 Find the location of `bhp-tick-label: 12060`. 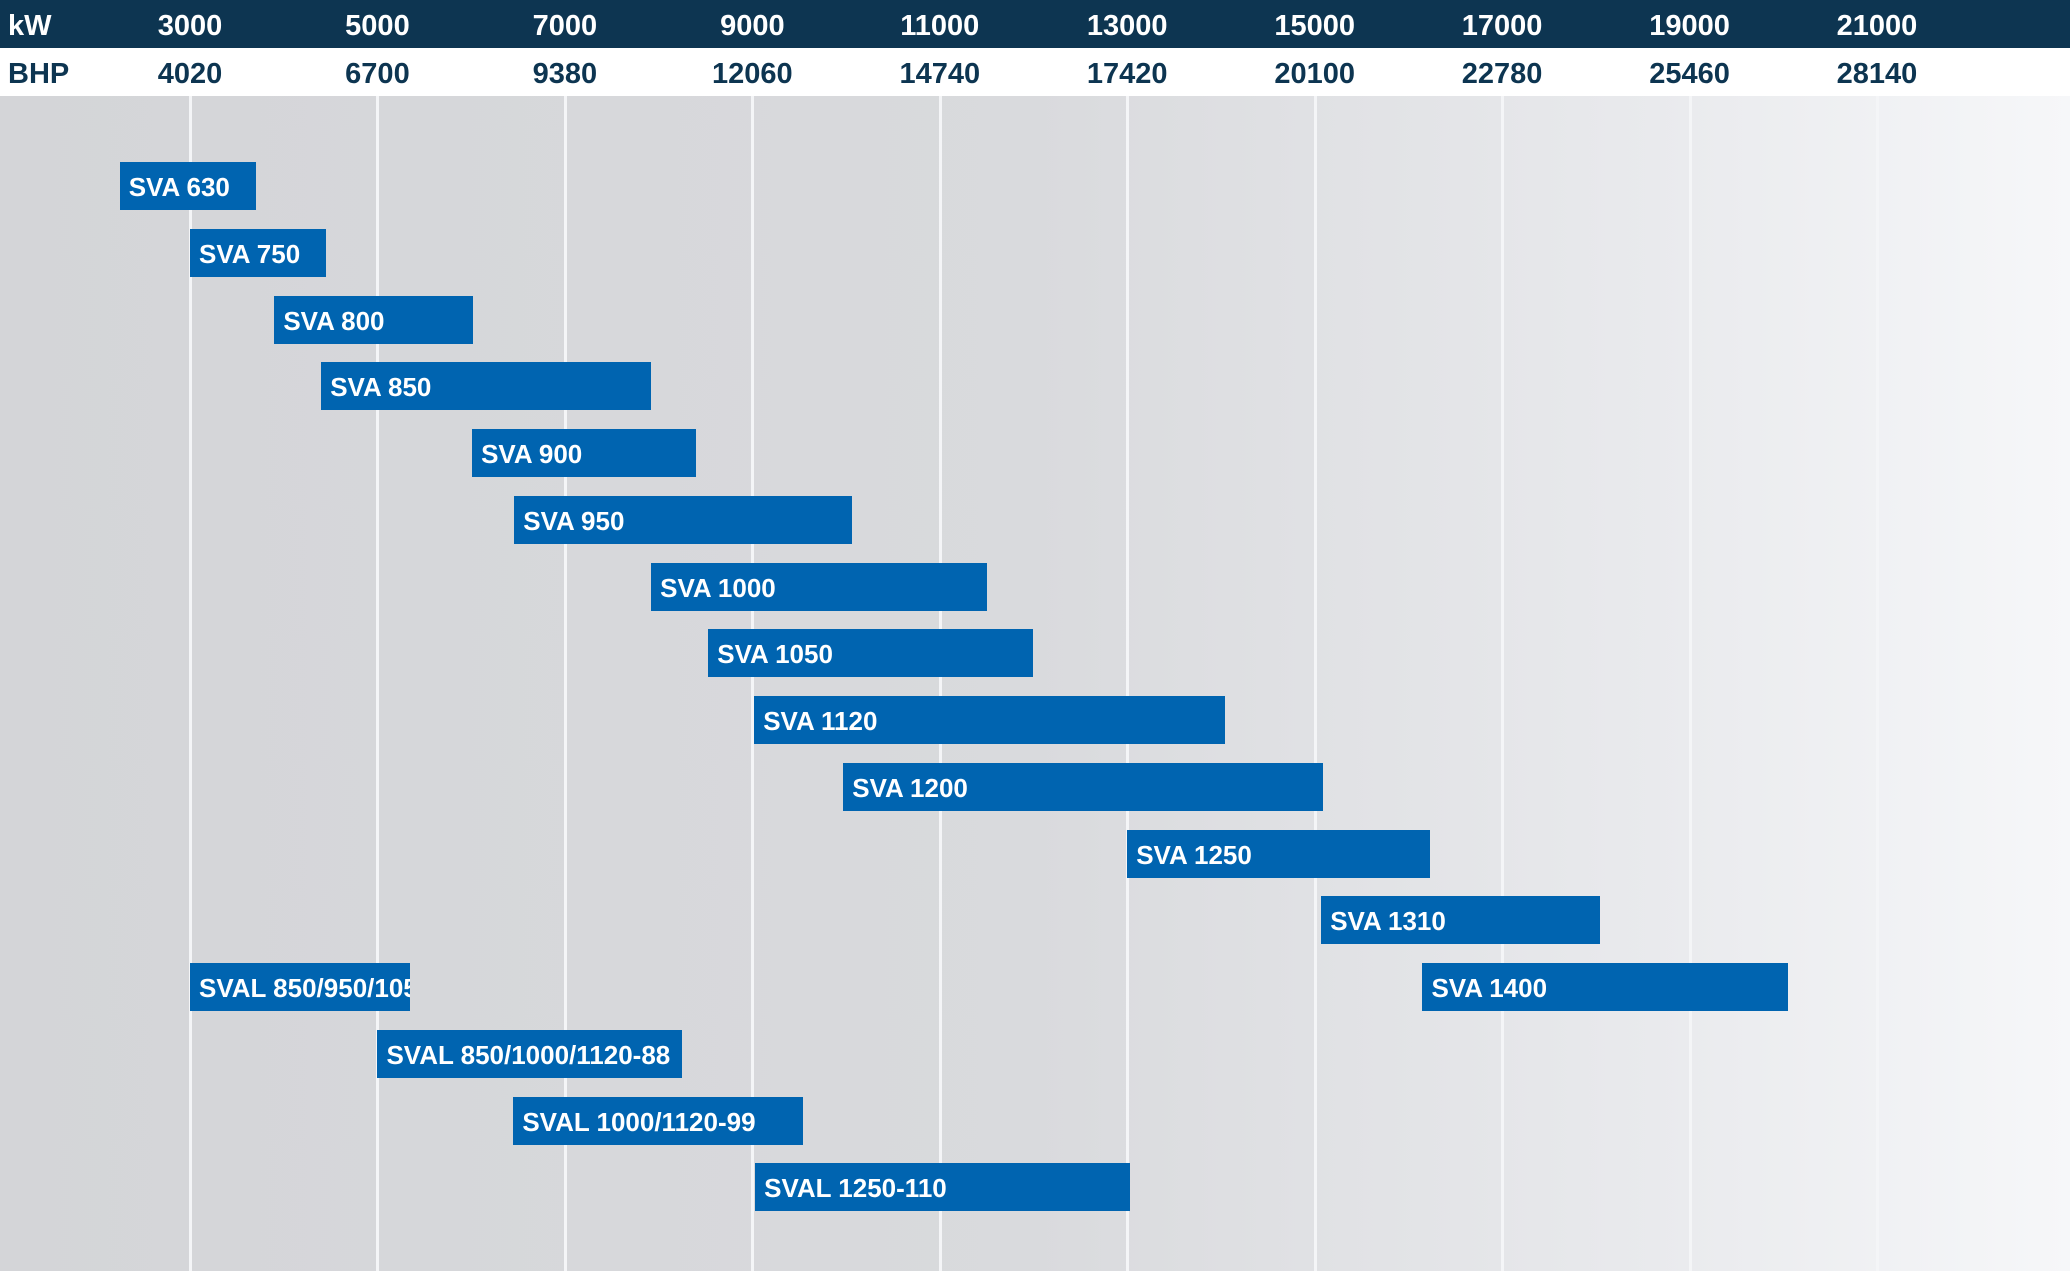

bhp-tick-label: 12060 is located at coordinates (752, 74).